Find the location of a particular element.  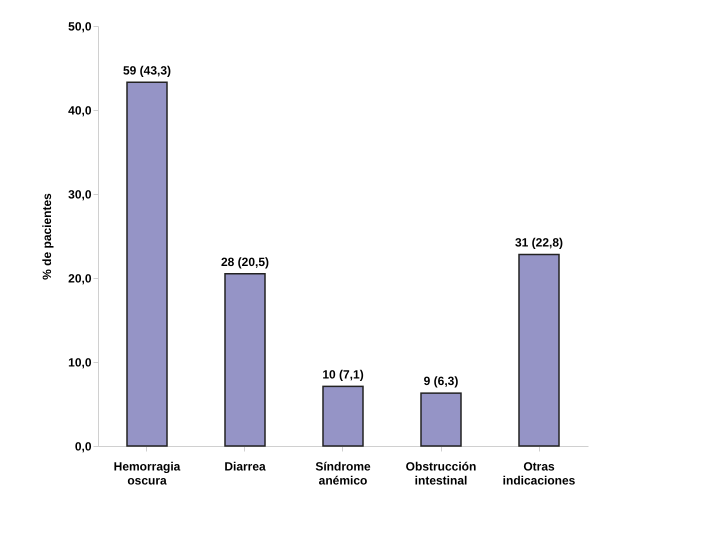

x-tick-label: Síndrome anémico is located at coordinates (343, 474).